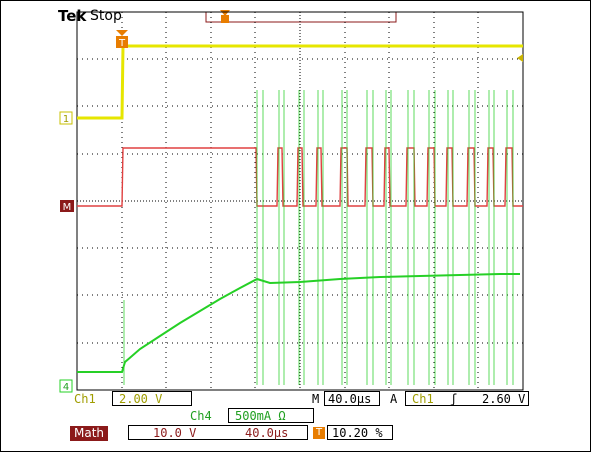 Image resolution: width=591 pixels, height=452 pixels. I want to click on ch4-marker-label: 4, so click(66, 387).